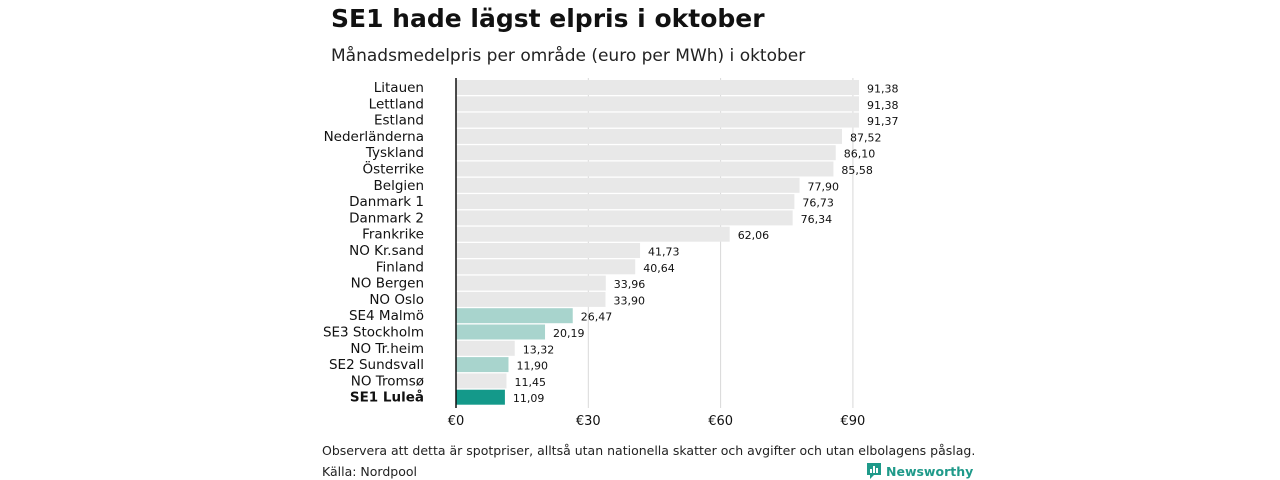 This screenshot has height=480, width=1280. I want to click on x-axis-ticks: €0 €30 €60 €90, so click(657, 421).